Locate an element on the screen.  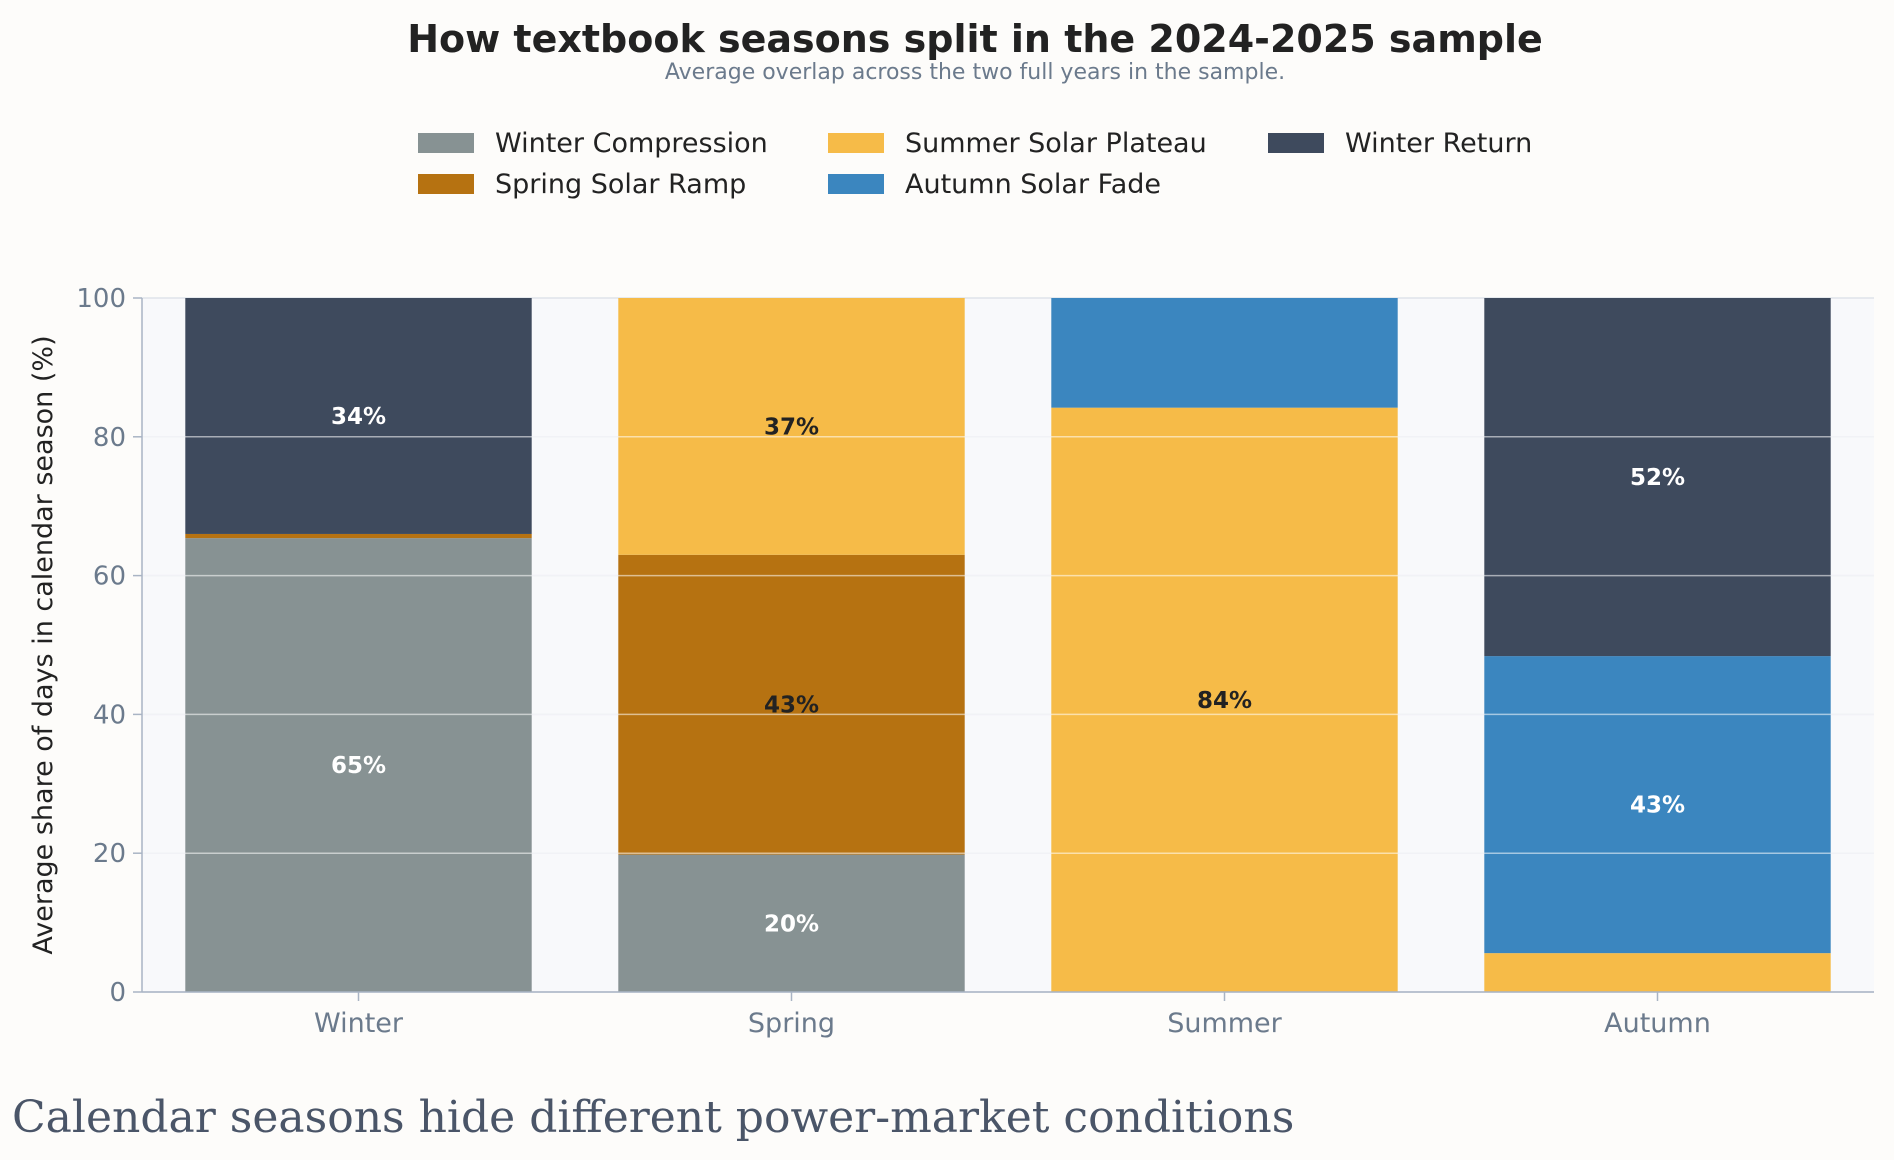
y-tick-label-100: 100 is located at coordinates (101, 299).